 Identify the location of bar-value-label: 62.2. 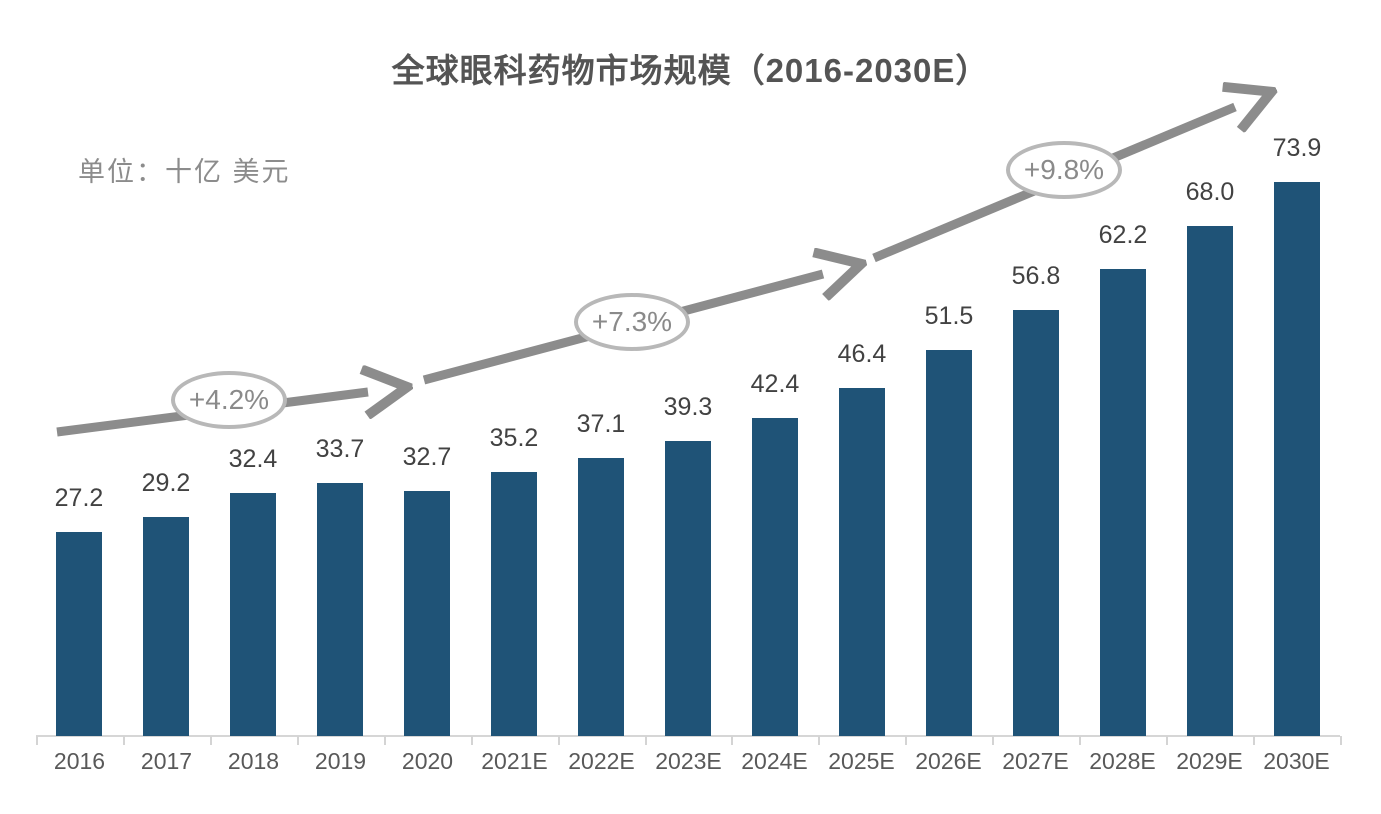
(1123, 235).